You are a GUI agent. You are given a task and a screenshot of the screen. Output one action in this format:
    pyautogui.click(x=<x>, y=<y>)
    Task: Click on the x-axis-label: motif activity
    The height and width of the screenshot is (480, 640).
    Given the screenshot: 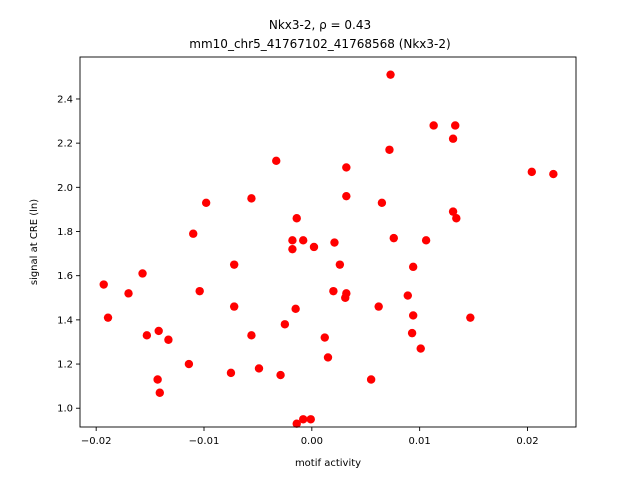 What is the action you would take?
    pyautogui.click(x=328, y=463)
    